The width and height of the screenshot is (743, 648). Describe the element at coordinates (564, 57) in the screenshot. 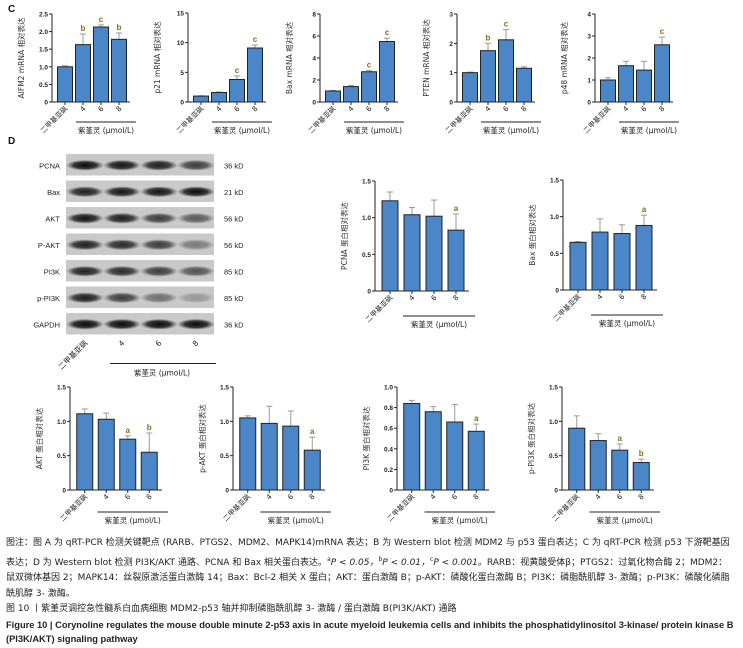

I see `y-axis-label: p48 mRNA 相对表达` at that location.